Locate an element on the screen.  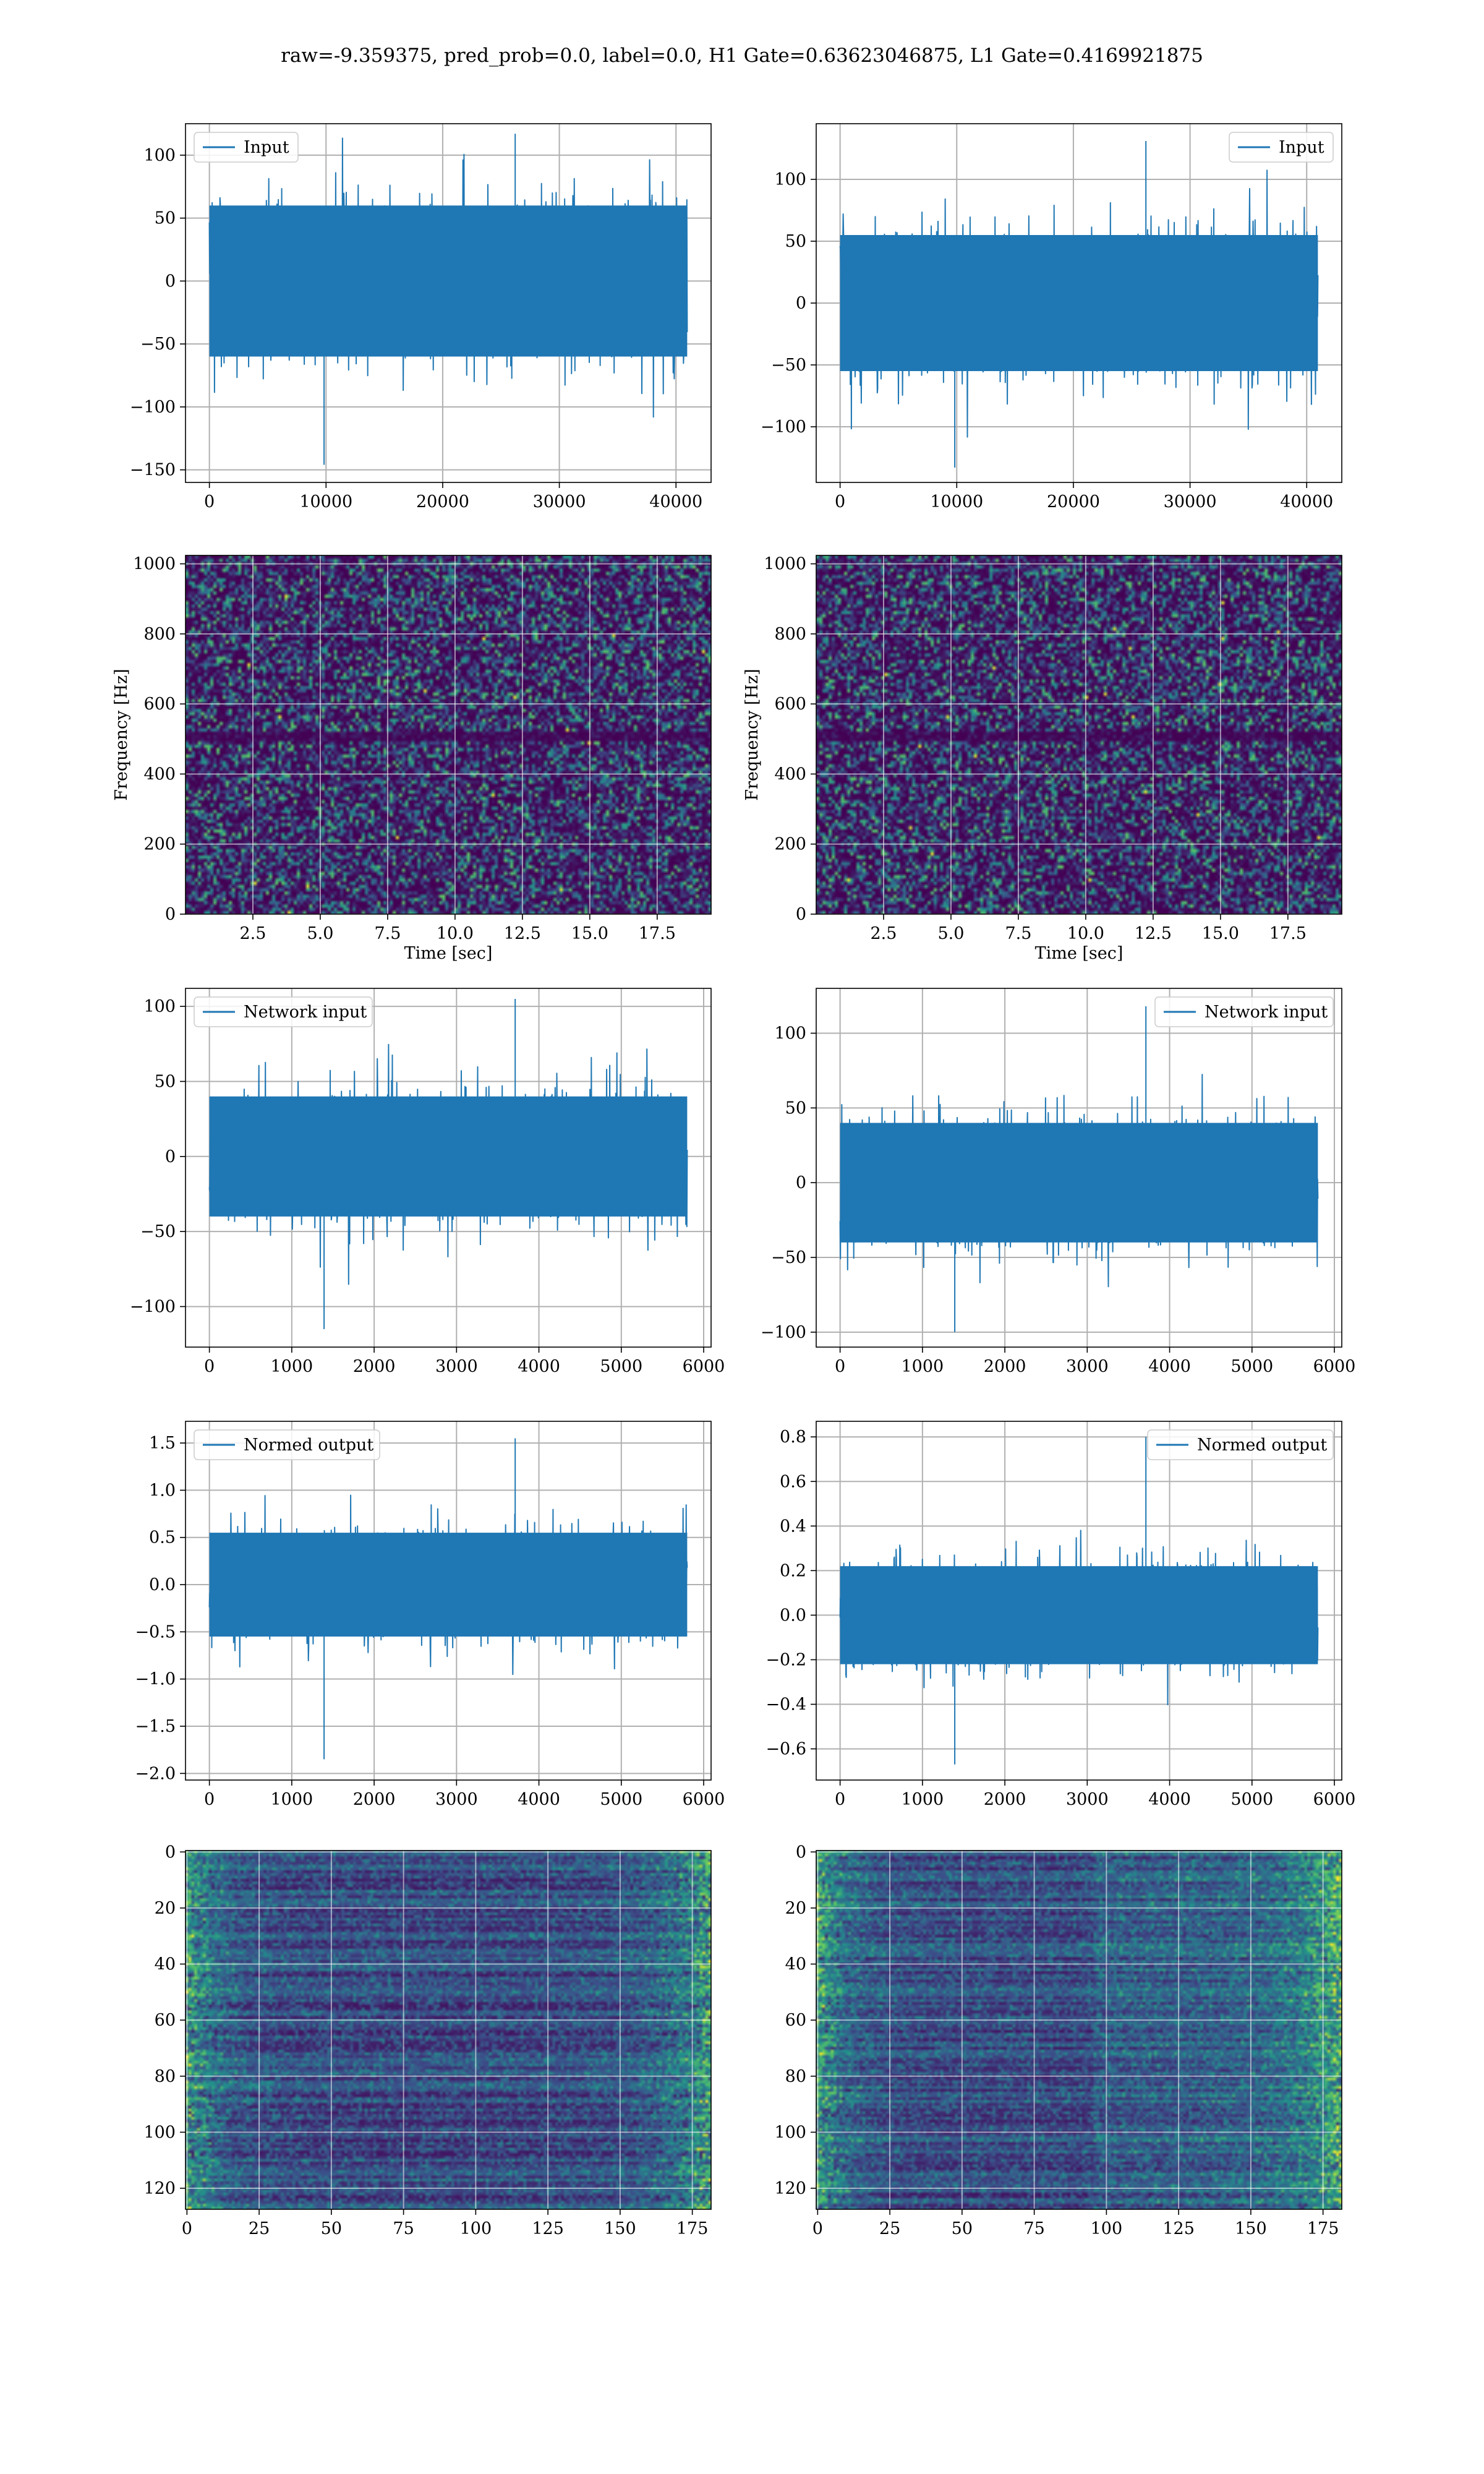
x-tick-label: 15.0 is located at coordinates (589, 933).